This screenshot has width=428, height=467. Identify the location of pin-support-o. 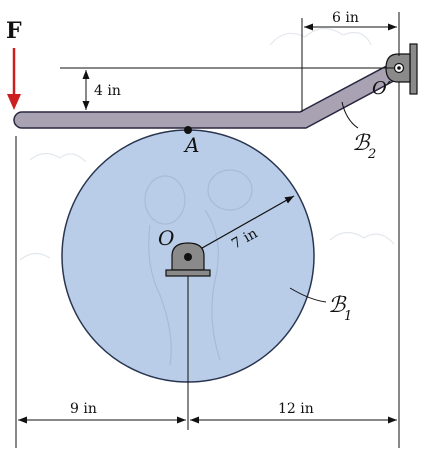
(188, 259).